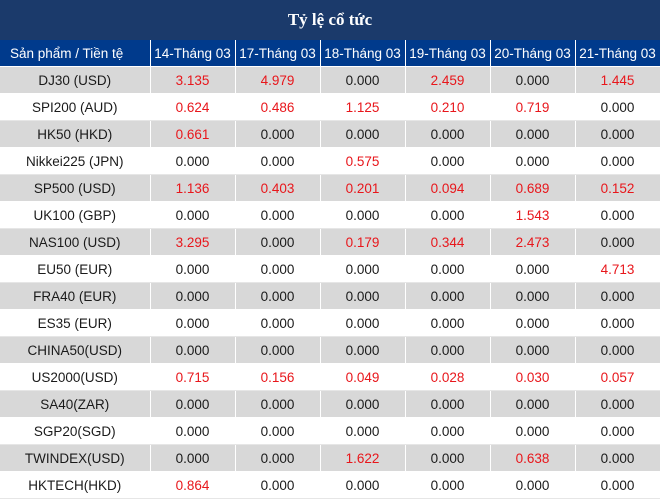 This screenshot has width=660, height=499. Describe the element at coordinates (75, 458) in the screenshot. I see `product-name-cell: TWINDEX(USD)` at that location.